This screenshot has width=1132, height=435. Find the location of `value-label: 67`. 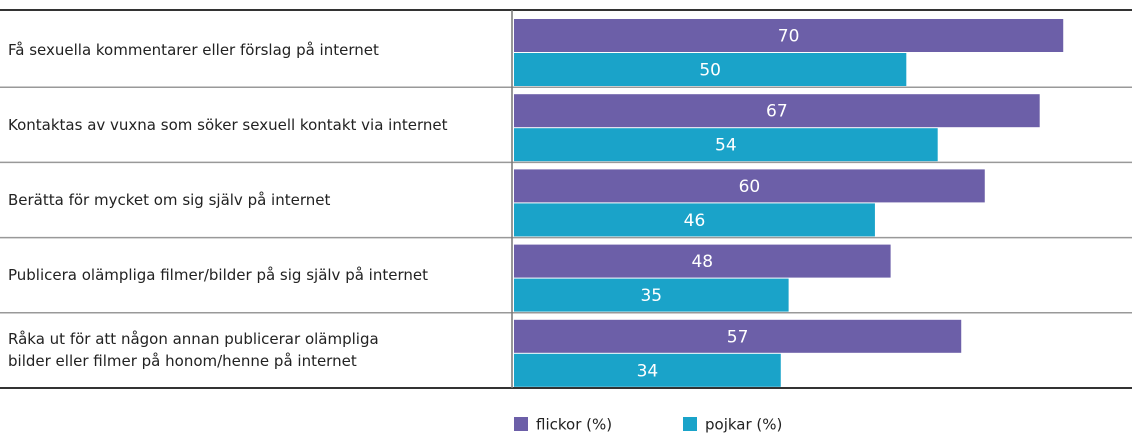

value-label: 67 is located at coordinates (777, 112).